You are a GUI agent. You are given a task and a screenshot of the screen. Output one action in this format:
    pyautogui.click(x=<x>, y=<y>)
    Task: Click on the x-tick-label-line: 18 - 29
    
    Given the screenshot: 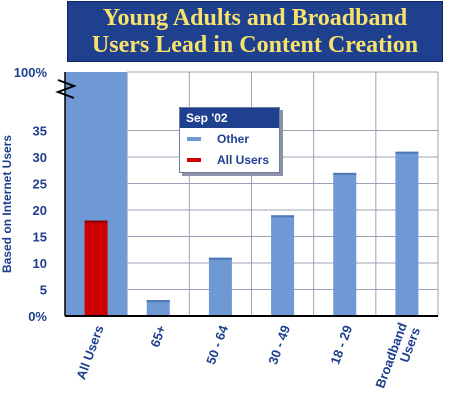 What is the action you would take?
    pyautogui.click(x=341, y=344)
    